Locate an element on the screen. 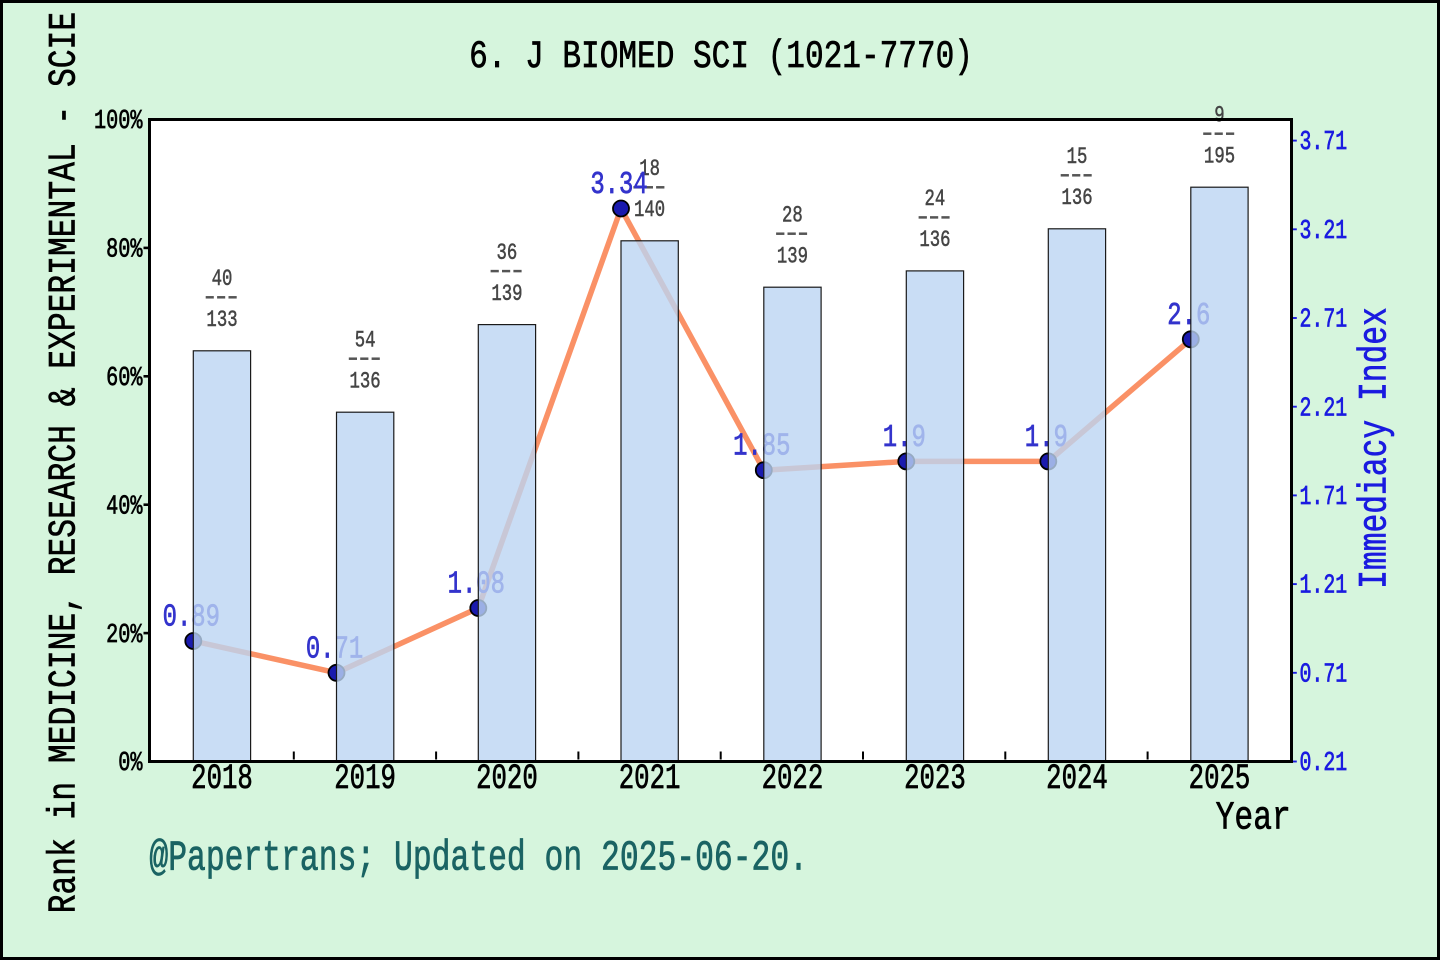 Image resolution: width=1440 pixels, height=960 pixels. svg-text: 3.21 is located at coordinates (1324, 231).